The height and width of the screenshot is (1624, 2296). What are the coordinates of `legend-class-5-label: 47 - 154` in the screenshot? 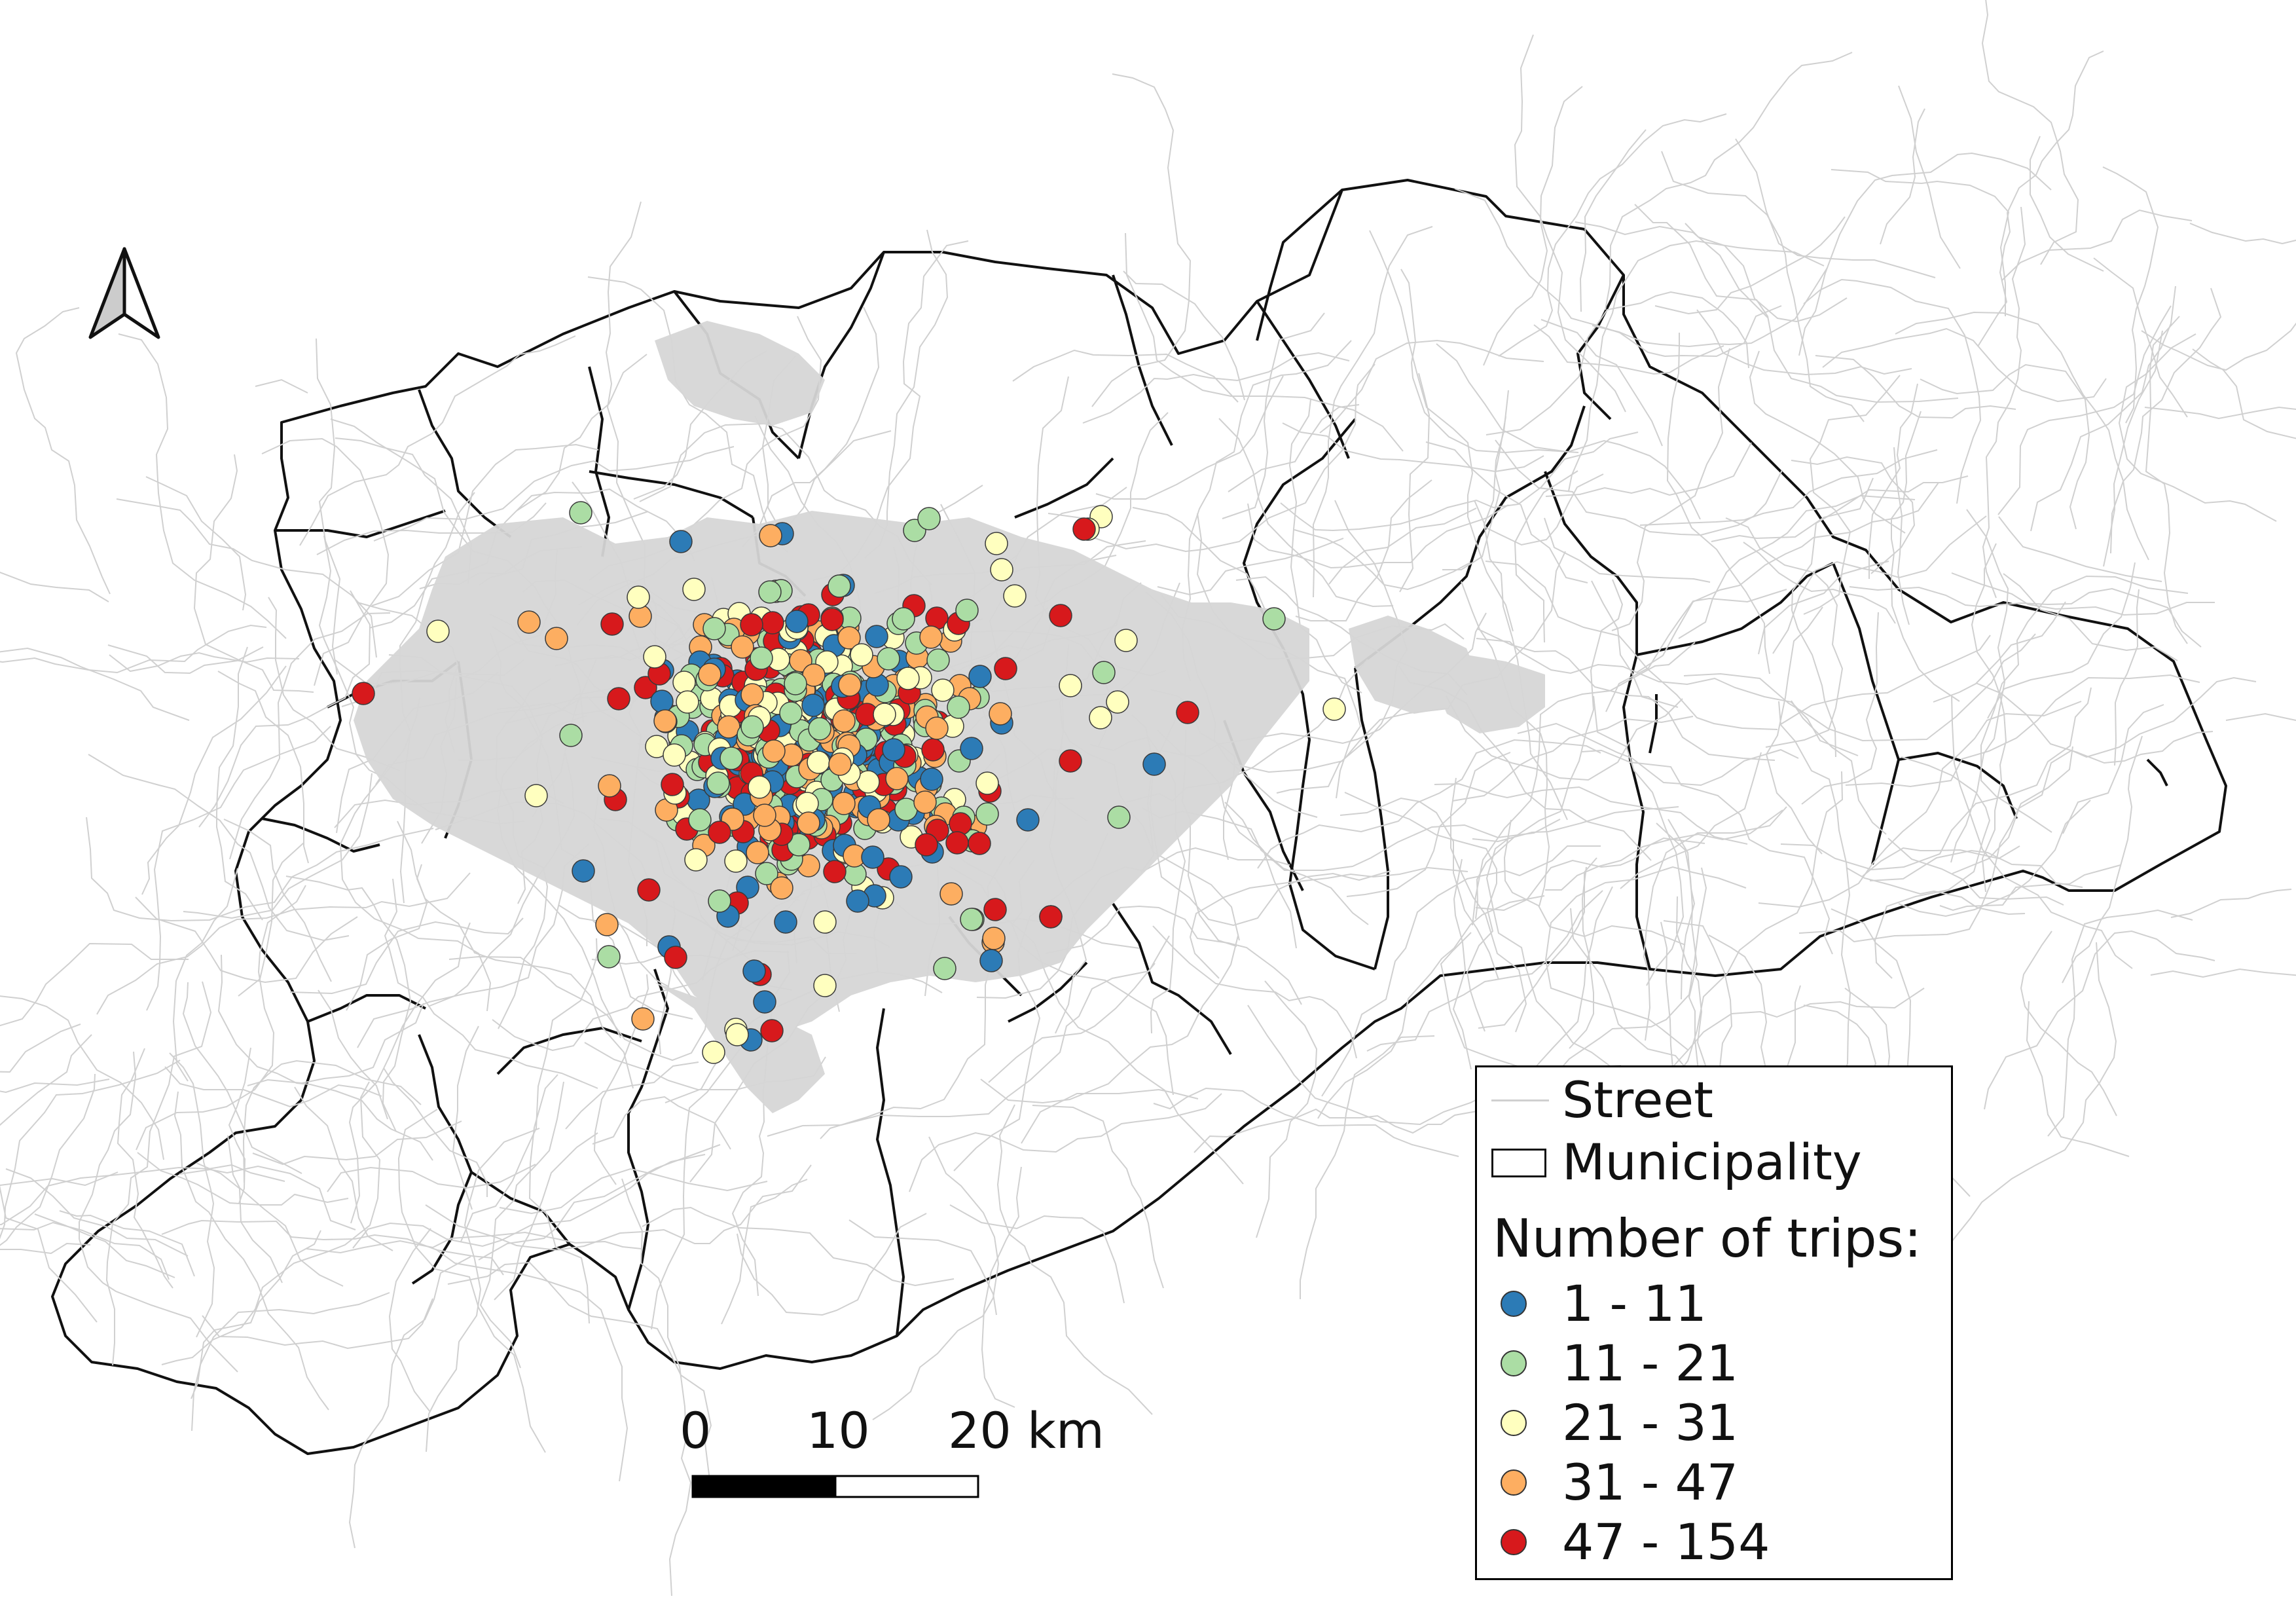 It's located at (1666, 1542).